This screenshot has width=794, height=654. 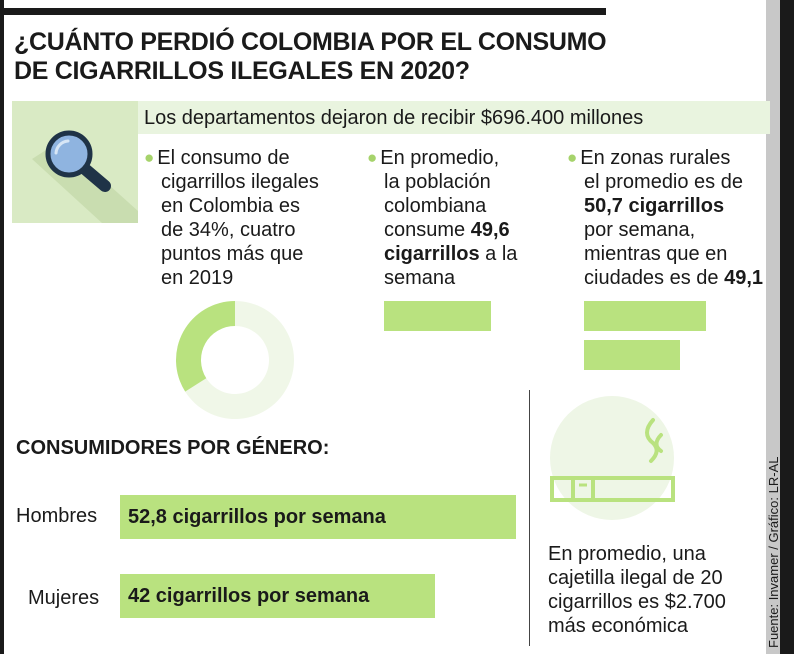 What do you see at coordinates (618, 626) in the screenshot?
I see `note-line: más económica` at bounding box center [618, 626].